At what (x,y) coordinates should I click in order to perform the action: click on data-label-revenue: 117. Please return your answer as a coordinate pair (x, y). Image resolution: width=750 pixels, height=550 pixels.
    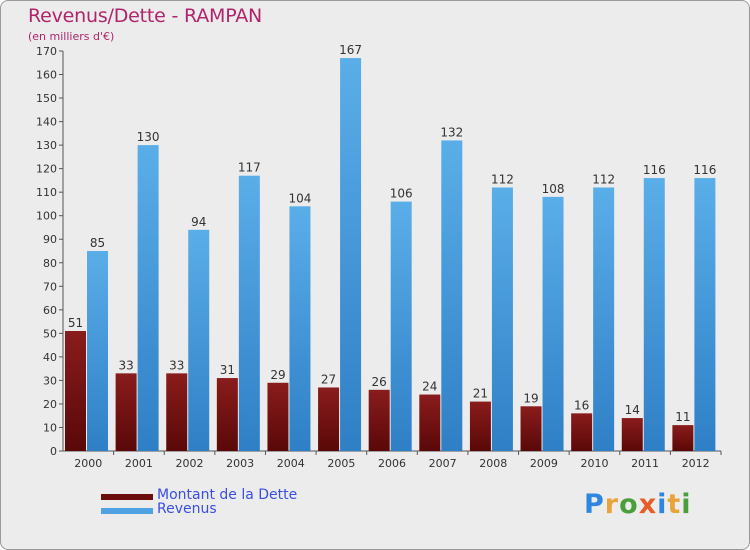
    Looking at the image, I should click on (249, 168).